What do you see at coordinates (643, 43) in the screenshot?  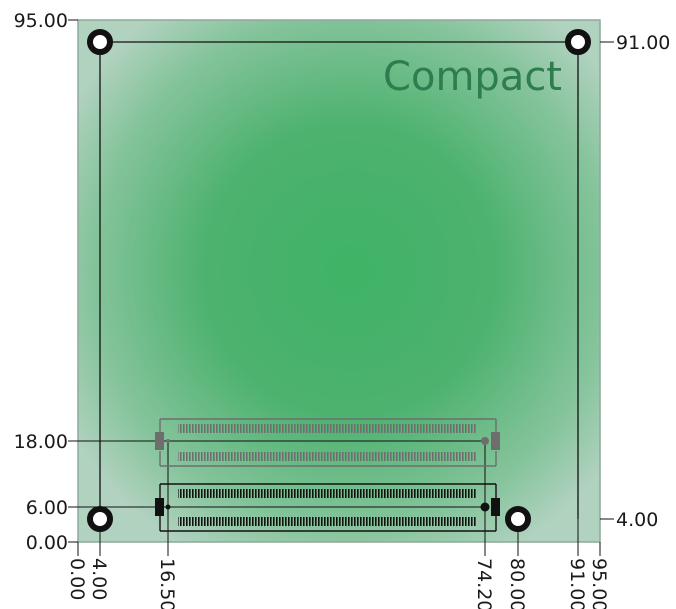 I see `label-91-right: 91.00` at bounding box center [643, 43].